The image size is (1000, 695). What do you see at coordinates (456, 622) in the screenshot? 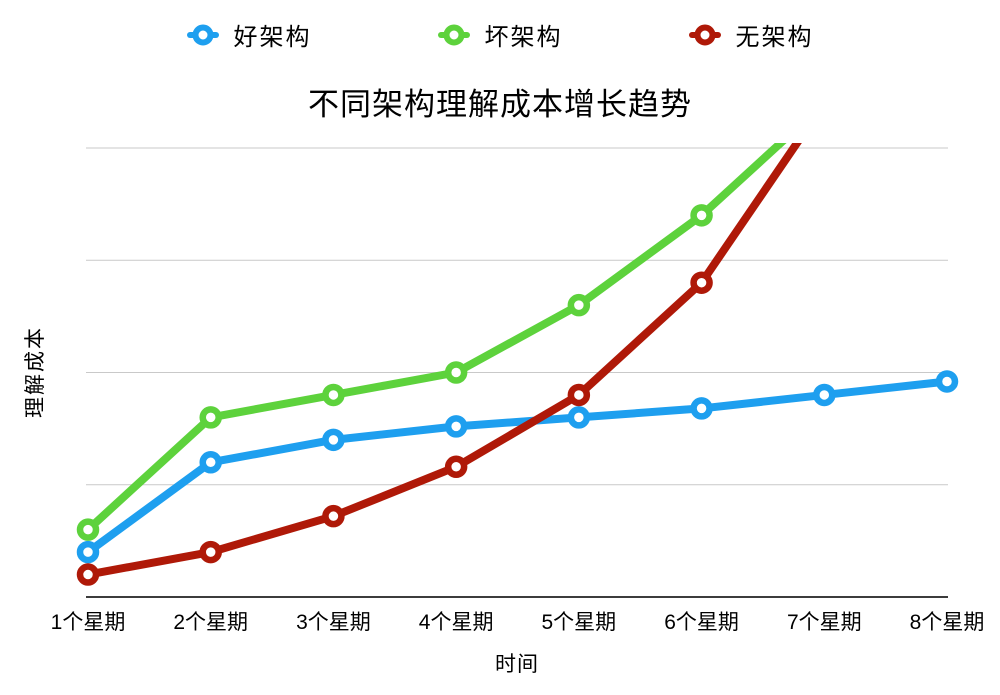
I see `x-tick-label: 4个星期` at bounding box center [456, 622].